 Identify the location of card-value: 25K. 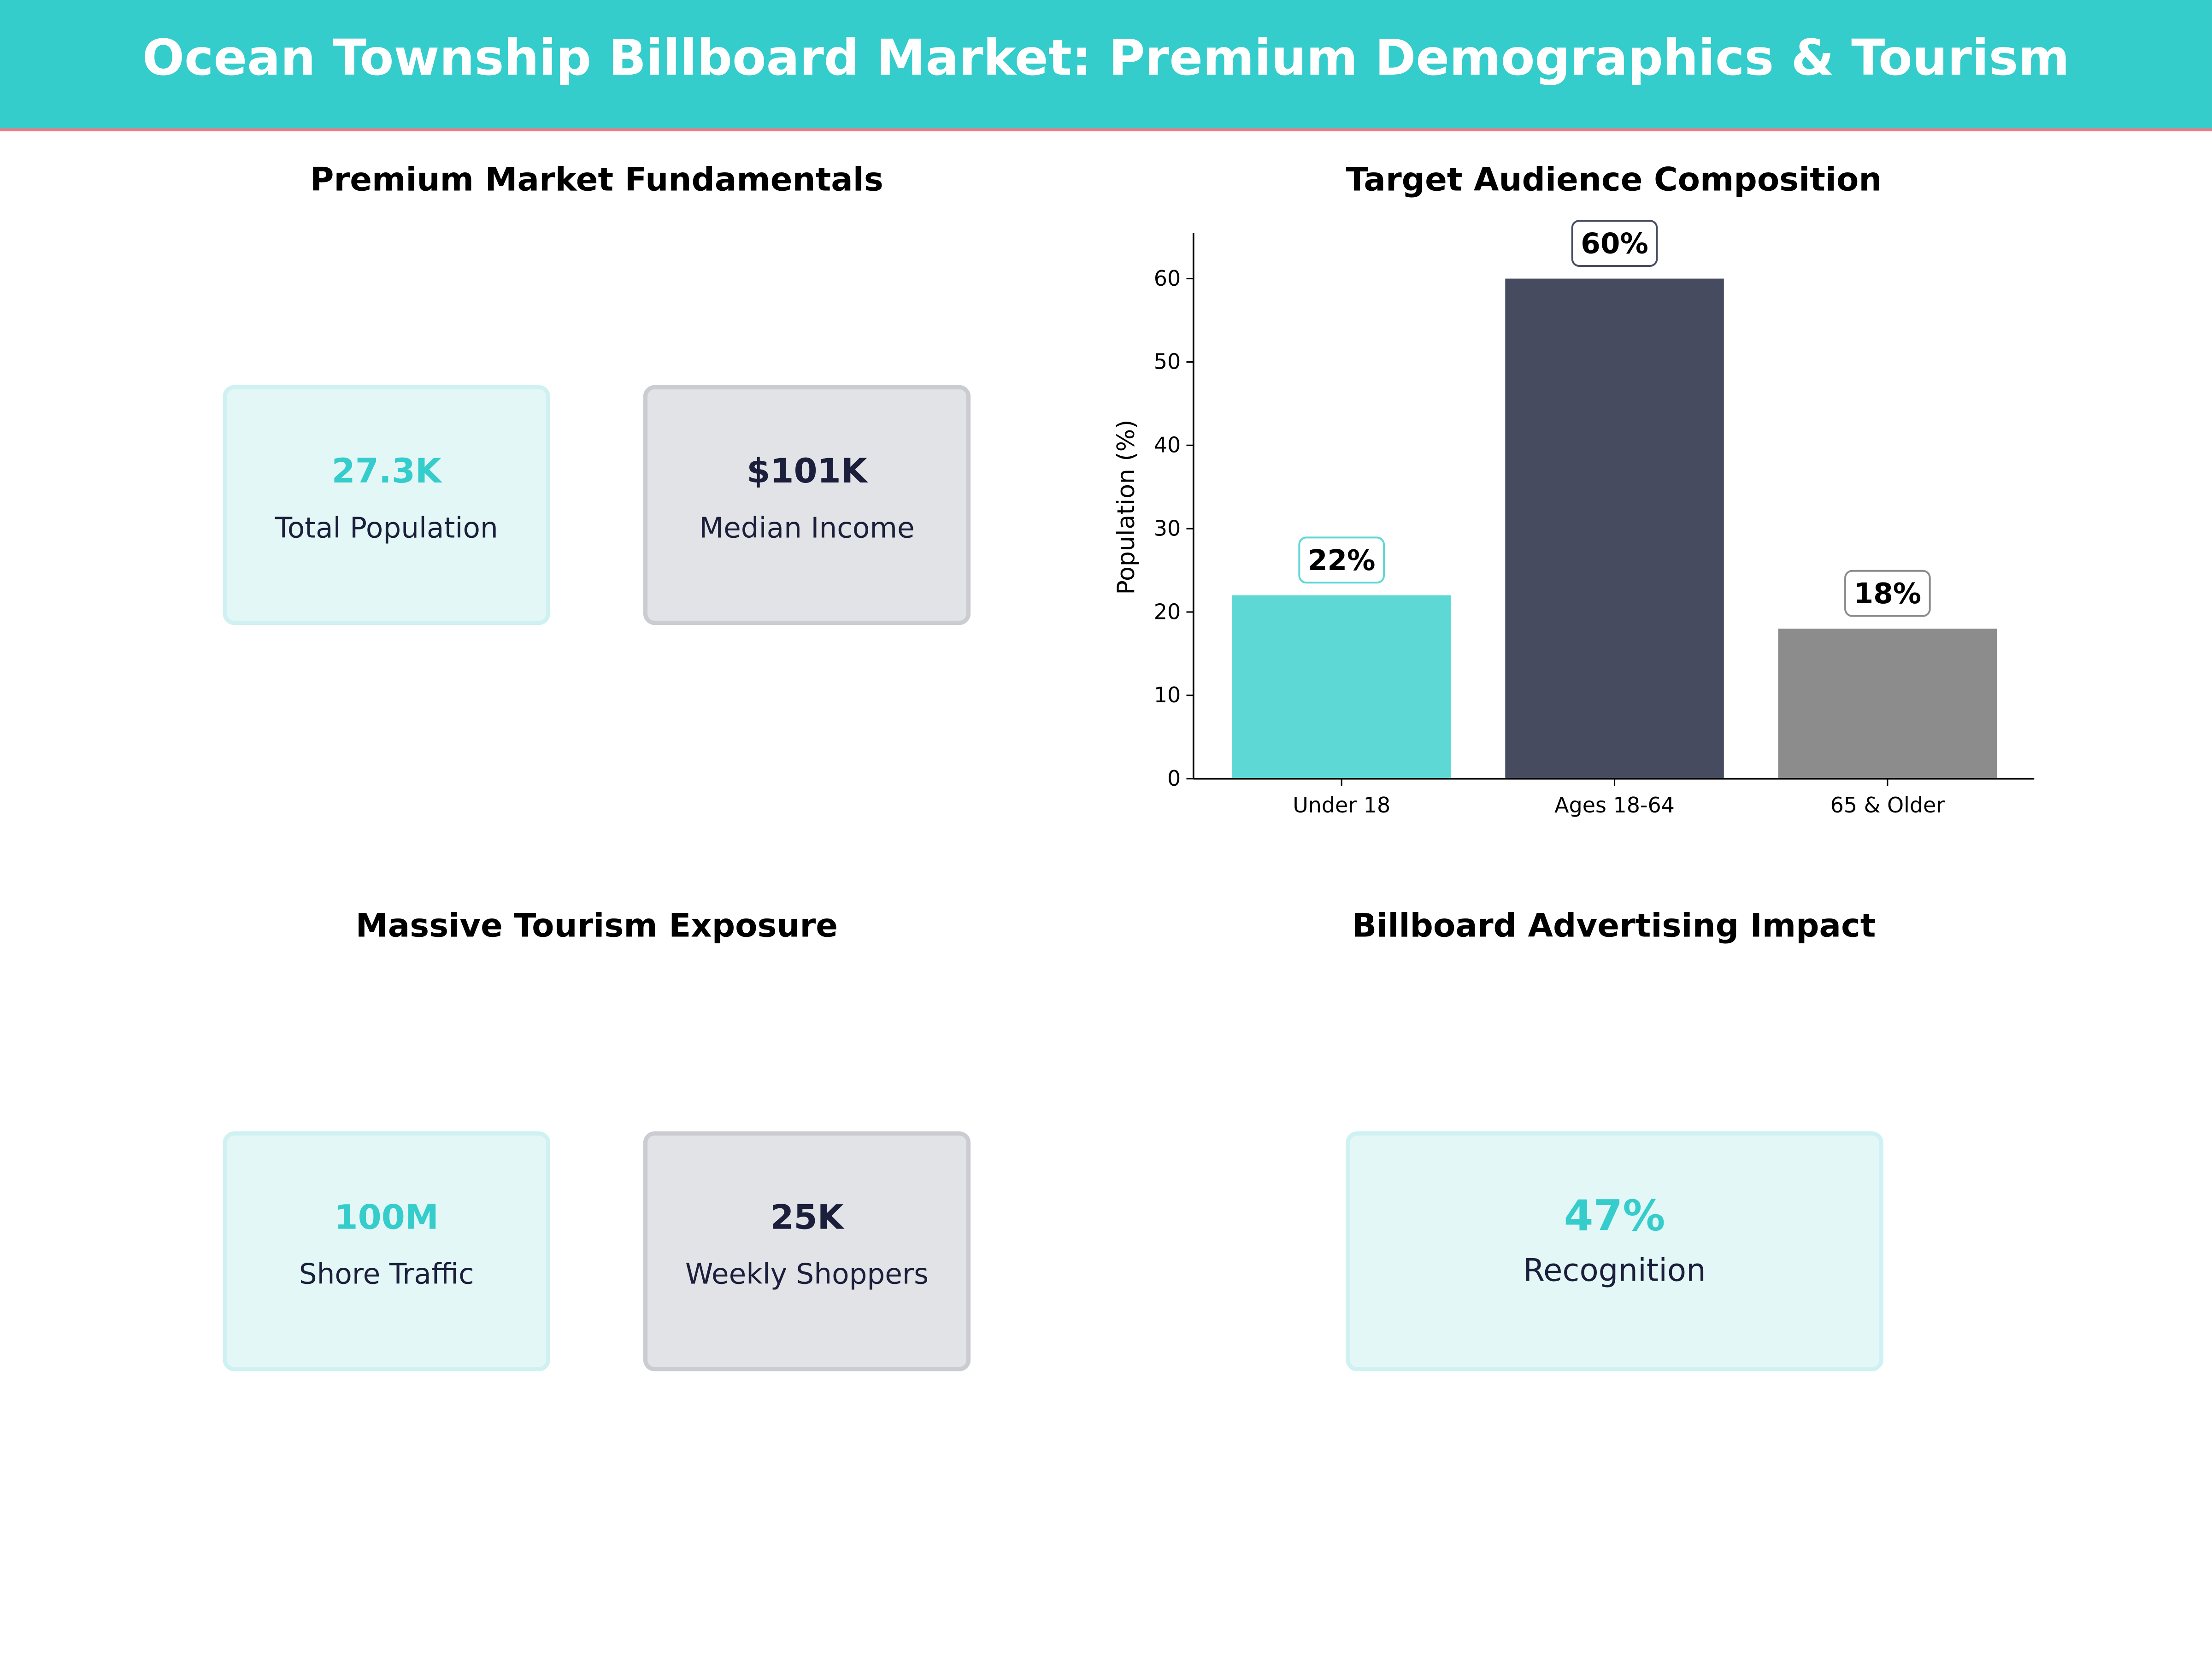
(807, 1217).